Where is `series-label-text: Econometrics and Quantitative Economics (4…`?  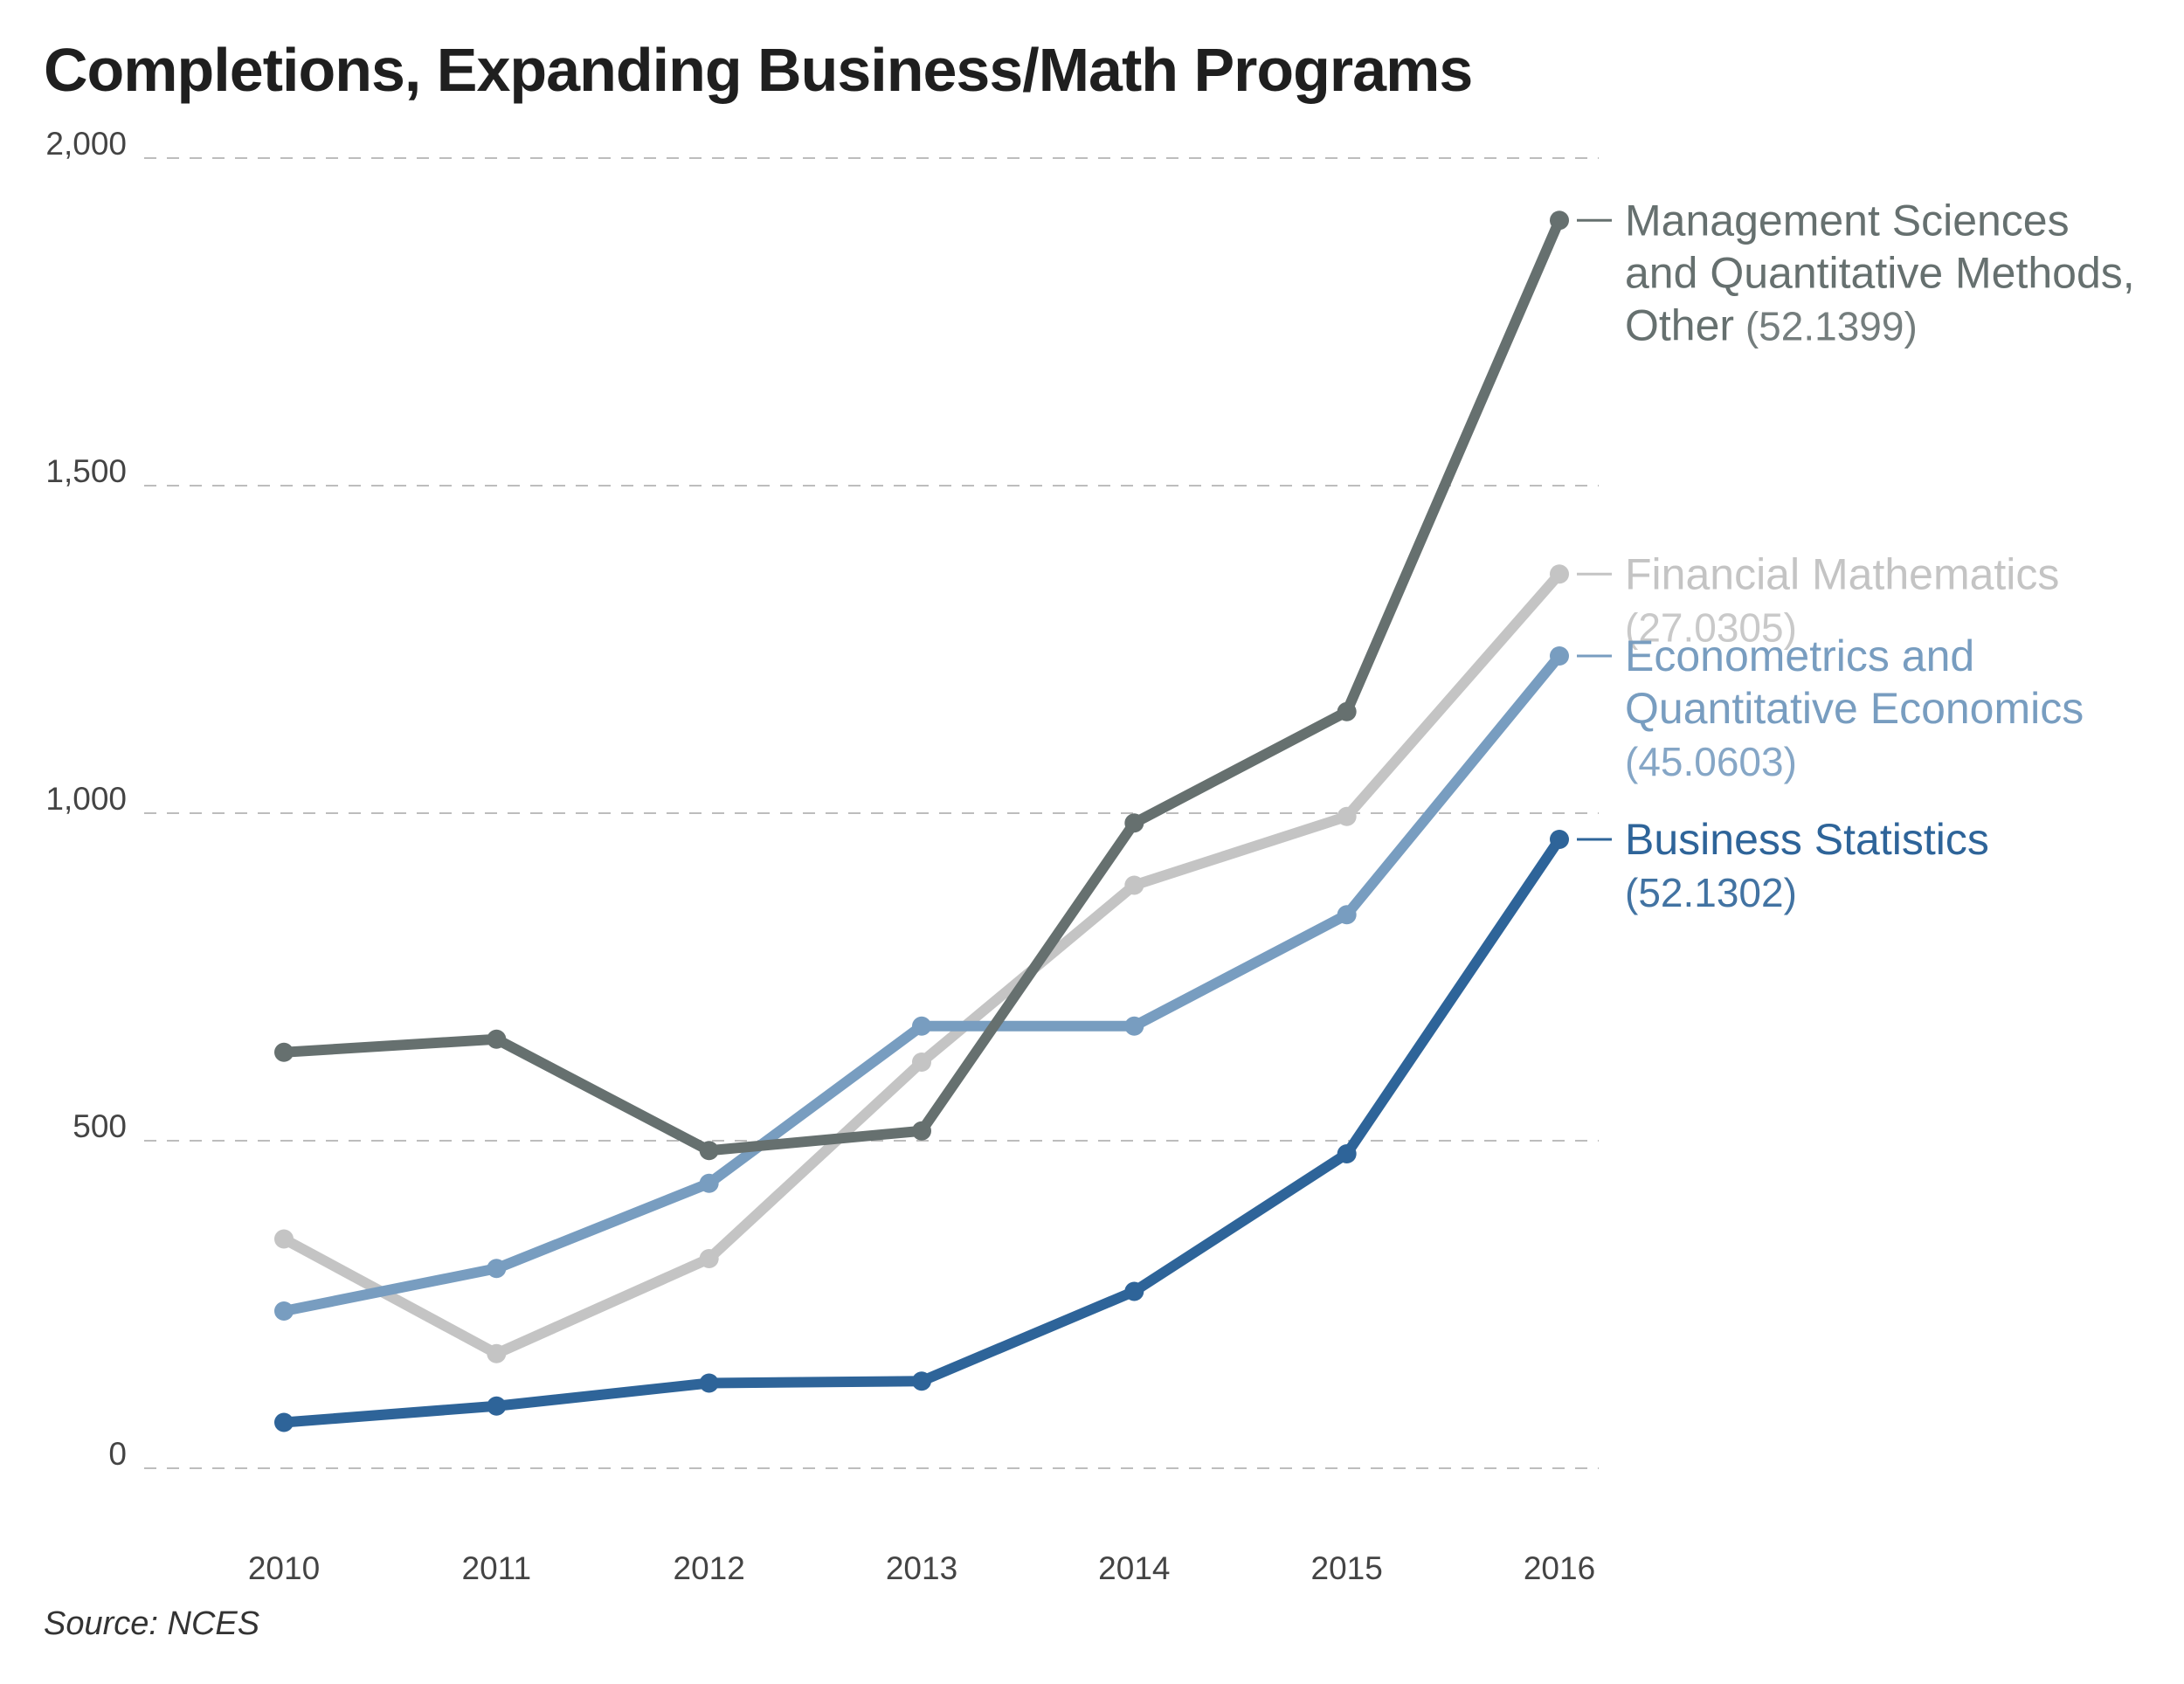
series-label-text: Econometrics and Quantitative Economics (4… is located at coordinates (1854, 708).